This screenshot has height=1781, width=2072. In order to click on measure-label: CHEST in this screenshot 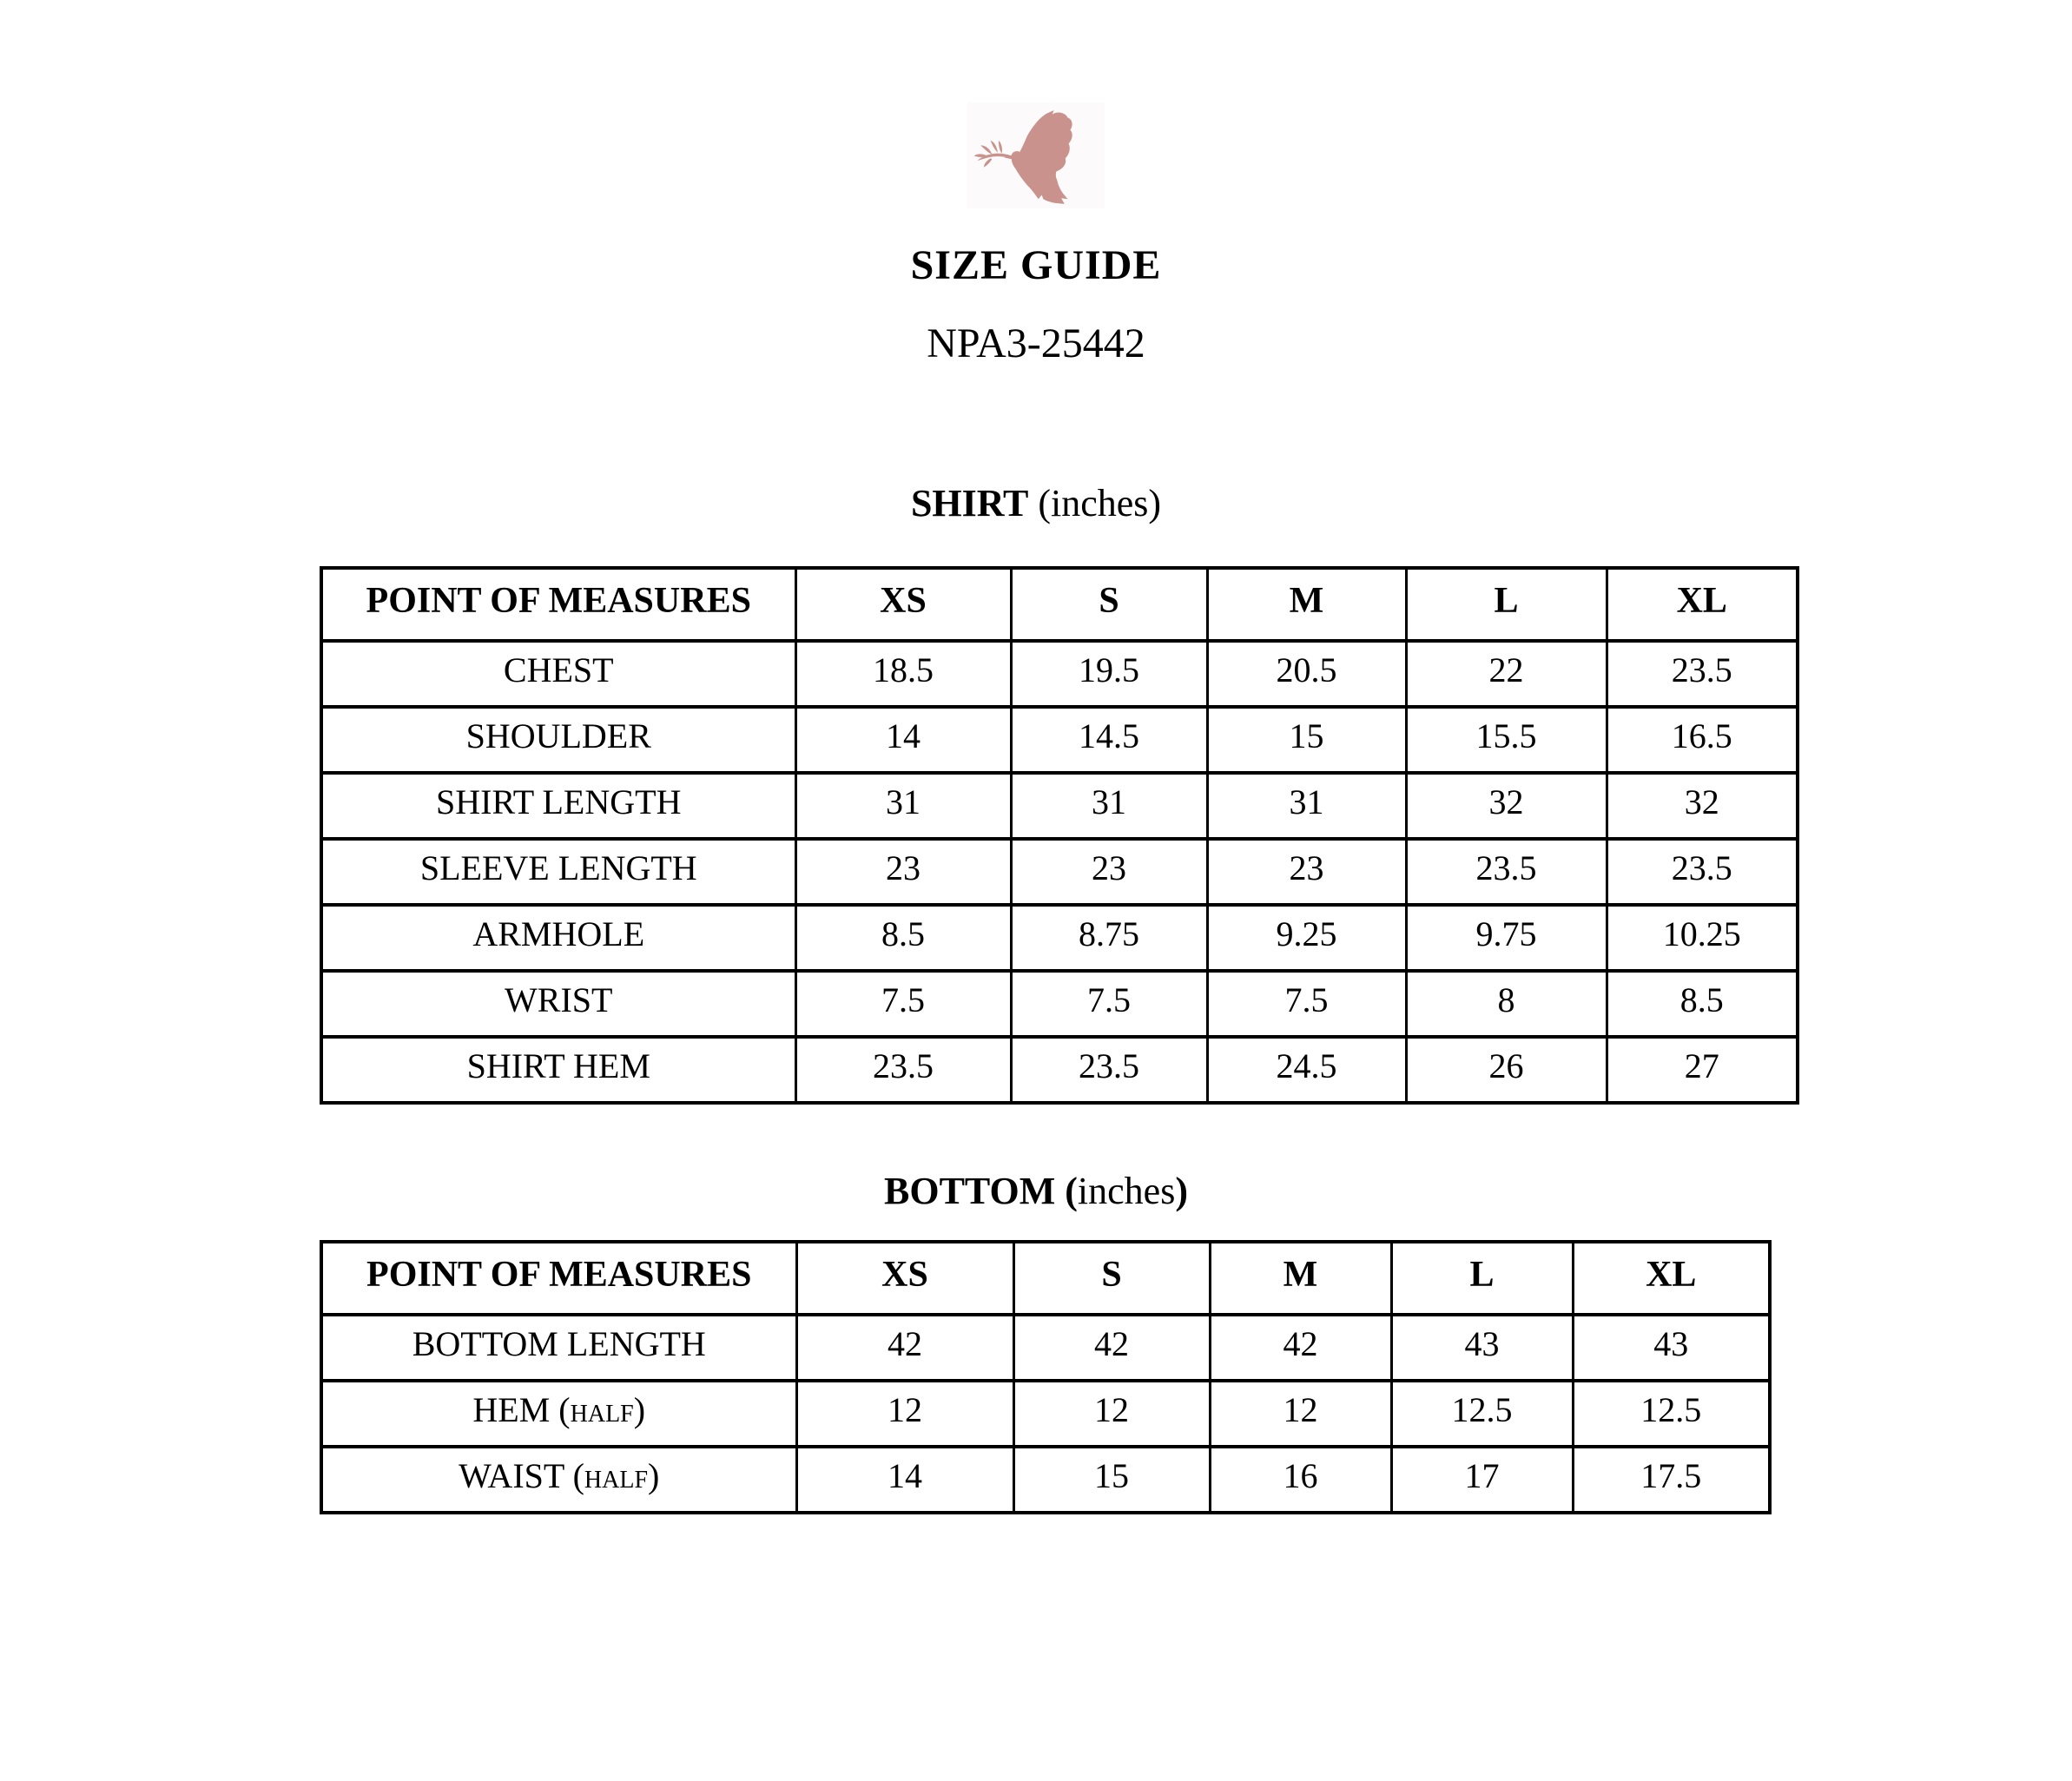, I will do `click(559, 674)`.